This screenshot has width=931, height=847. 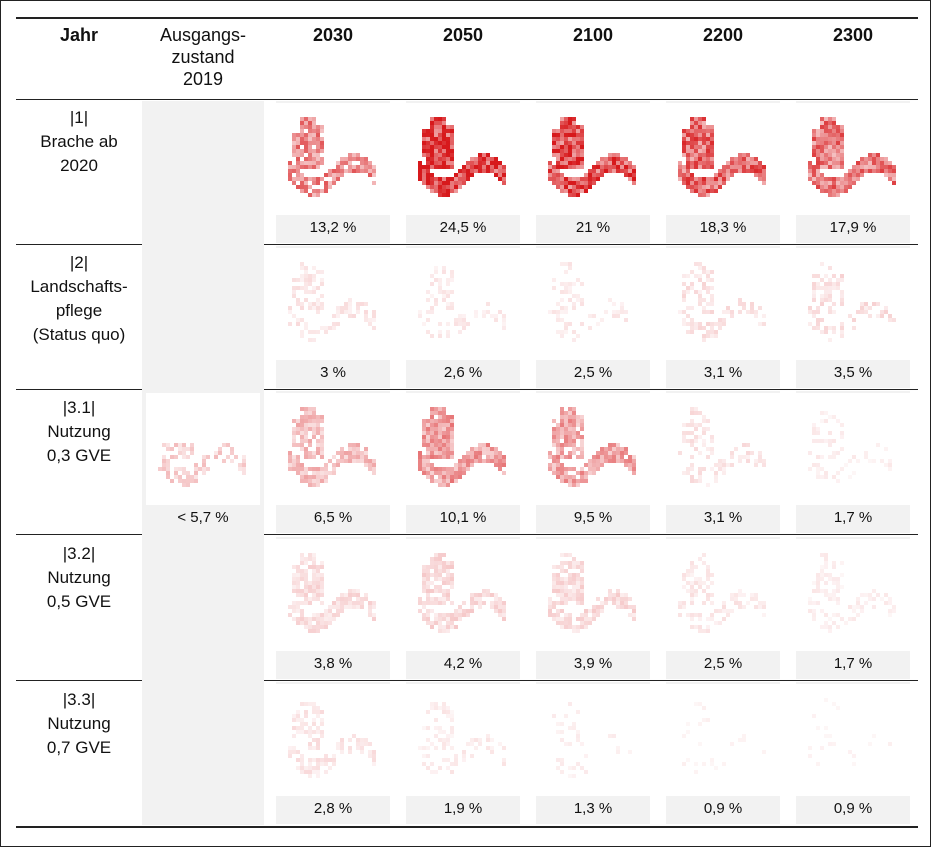 What do you see at coordinates (79, 431) in the screenshot?
I see `row-label-3-1-line2: Nutzung` at bounding box center [79, 431].